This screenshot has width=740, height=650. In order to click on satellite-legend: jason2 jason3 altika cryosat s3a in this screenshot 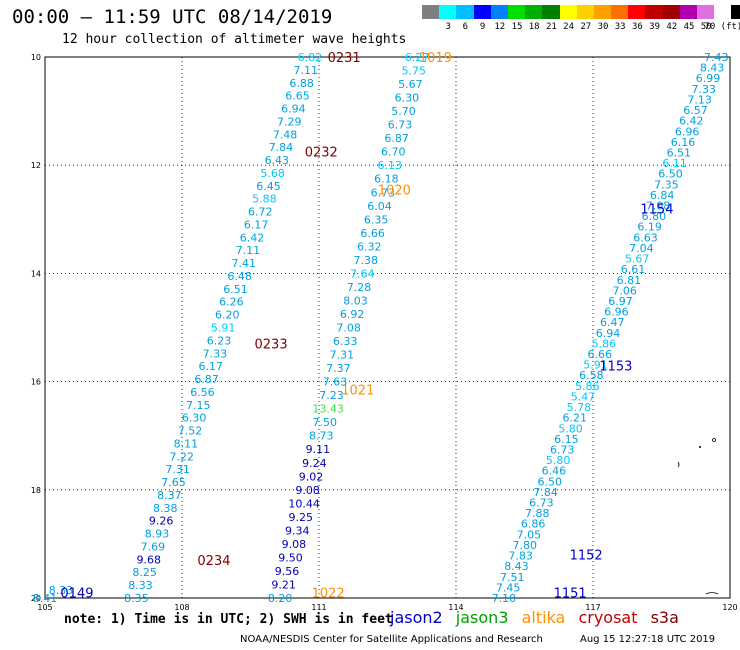, I will do `click(538, 617)`.